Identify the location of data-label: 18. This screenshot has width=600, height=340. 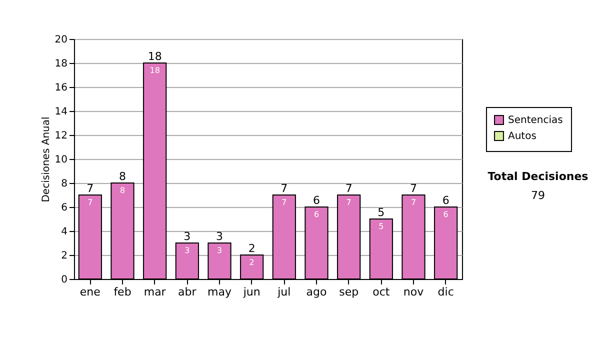
(155, 70).